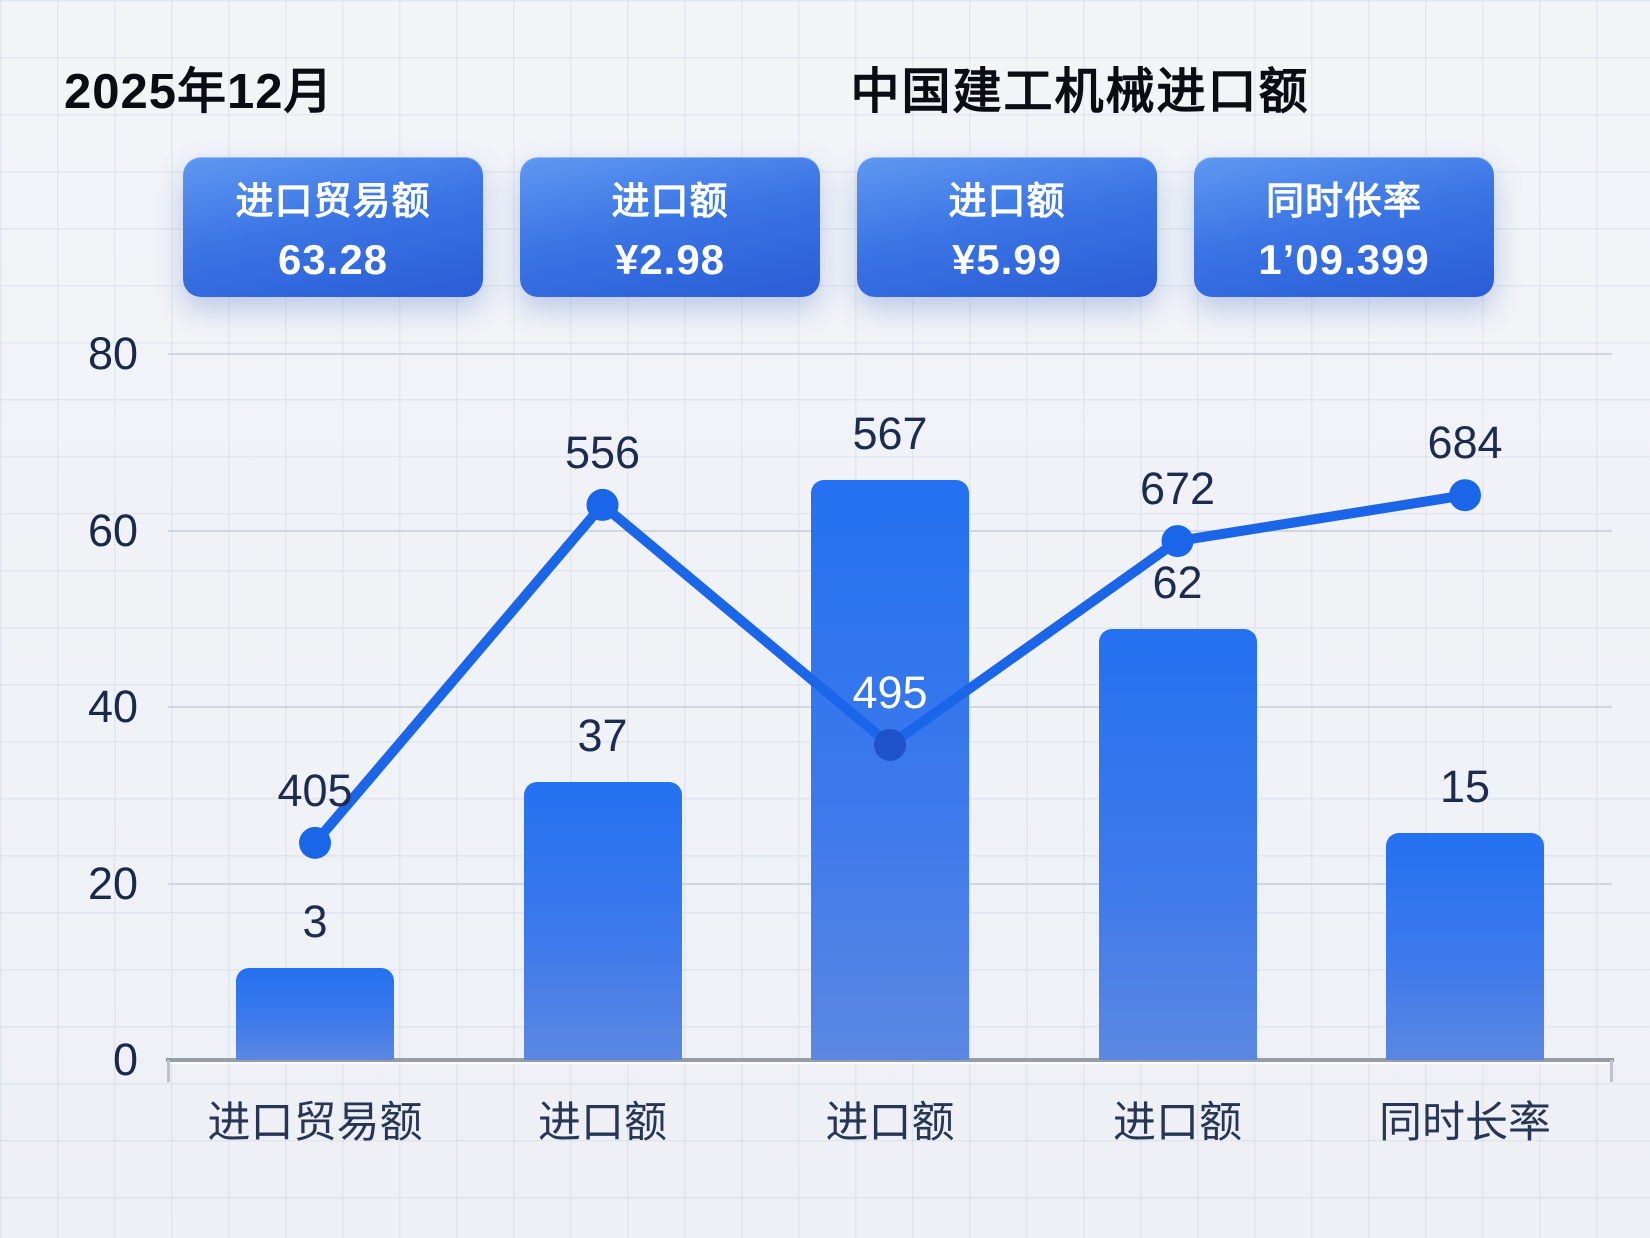 Image resolution: width=1650 pixels, height=1238 pixels. What do you see at coordinates (1611, 1071) in the screenshot?
I see `x-axis-right-cap` at bounding box center [1611, 1071].